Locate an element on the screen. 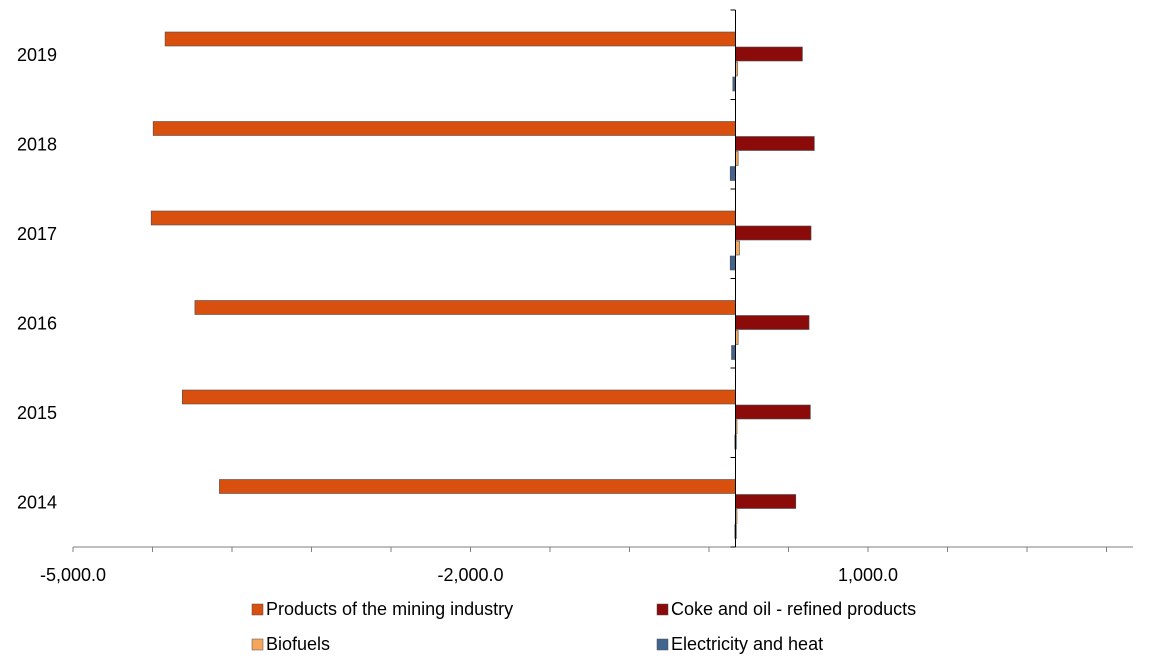 The height and width of the screenshot is (661, 1155). x-tick-label: -2,000.0 is located at coordinates (470, 575).